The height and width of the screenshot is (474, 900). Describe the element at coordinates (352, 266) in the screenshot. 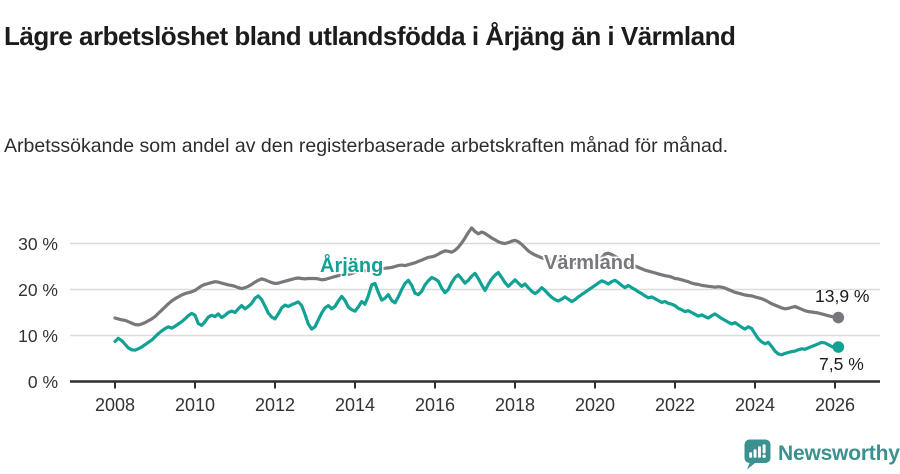

I see `series-label-arjang: Årjäng` at that location.